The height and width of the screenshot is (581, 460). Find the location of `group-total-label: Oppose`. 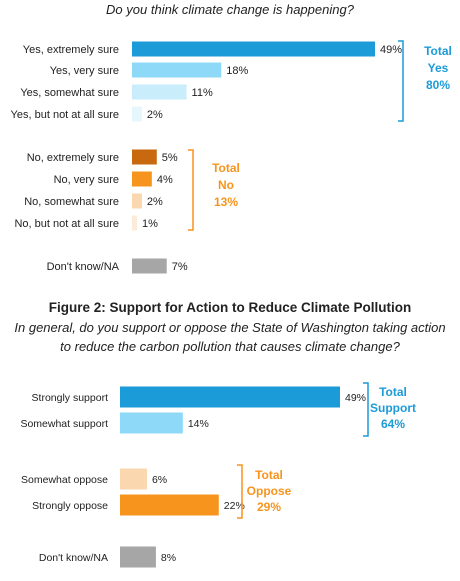

group-total-label: Oppose is located at coordinates (269, 491).